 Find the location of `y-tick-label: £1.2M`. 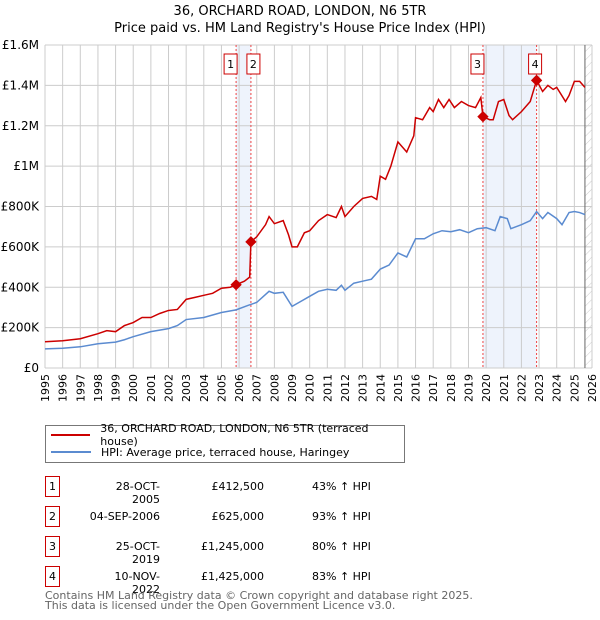

y-tick-label: £1.2M is located at coordinates (20, 126).